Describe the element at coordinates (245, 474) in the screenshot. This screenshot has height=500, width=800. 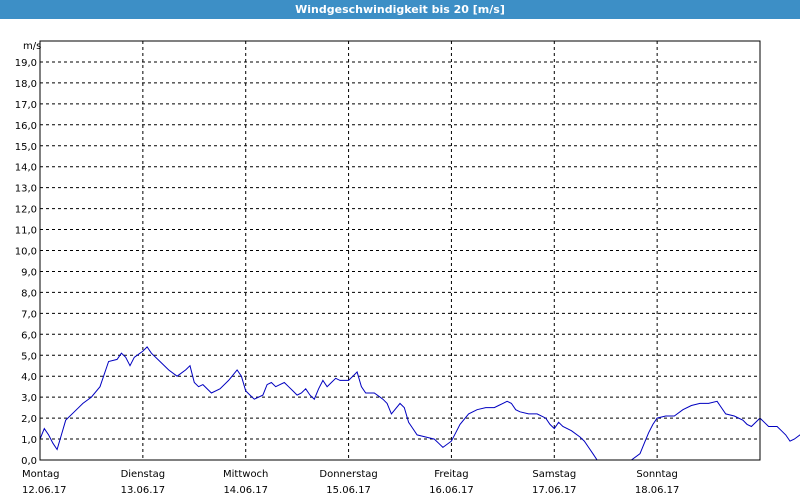
I see `x-tick-day: Mittwoch` at that location.